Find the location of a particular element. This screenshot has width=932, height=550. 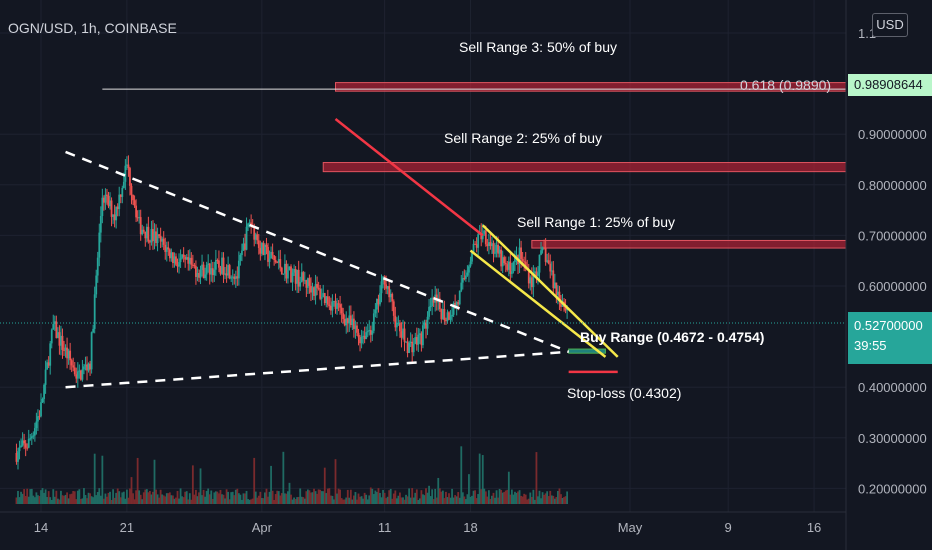

currency-button: USD is located at coordinates (890, 25).